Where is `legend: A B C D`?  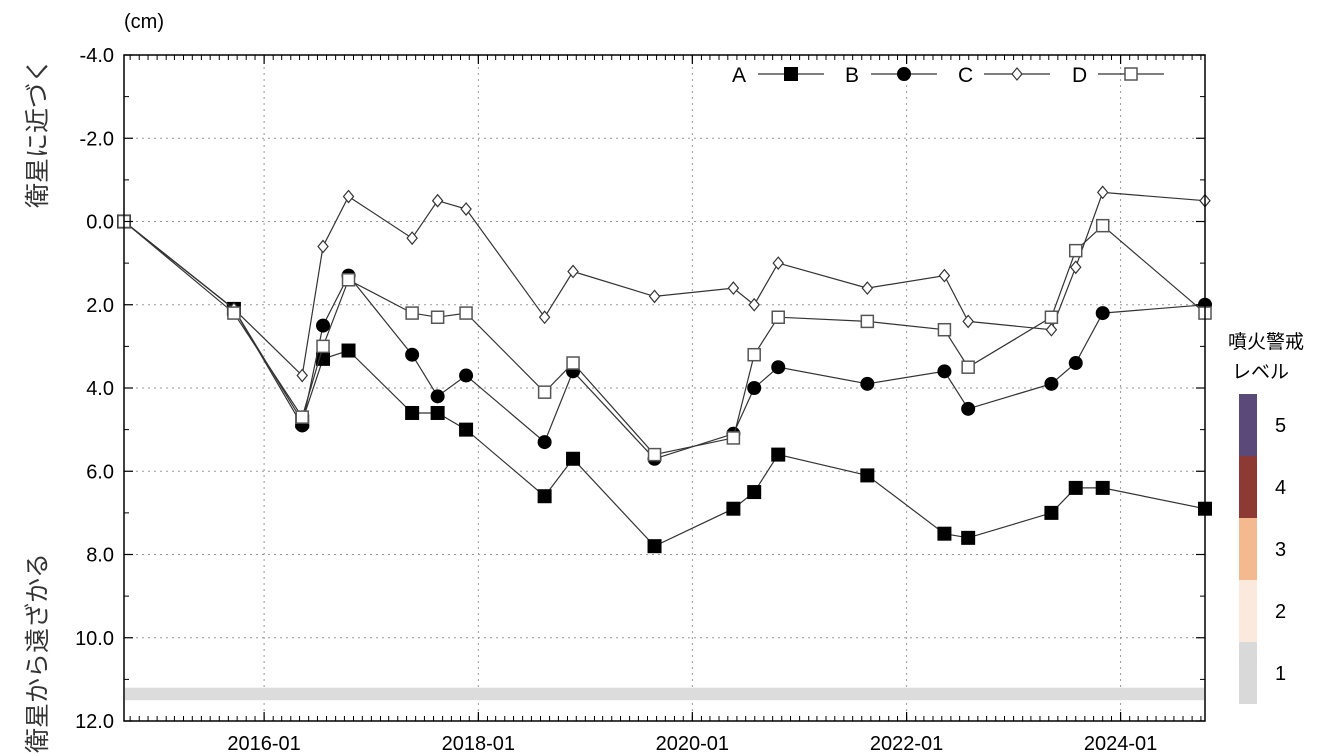
legend: A B C D is located at coordinates (948, 75).